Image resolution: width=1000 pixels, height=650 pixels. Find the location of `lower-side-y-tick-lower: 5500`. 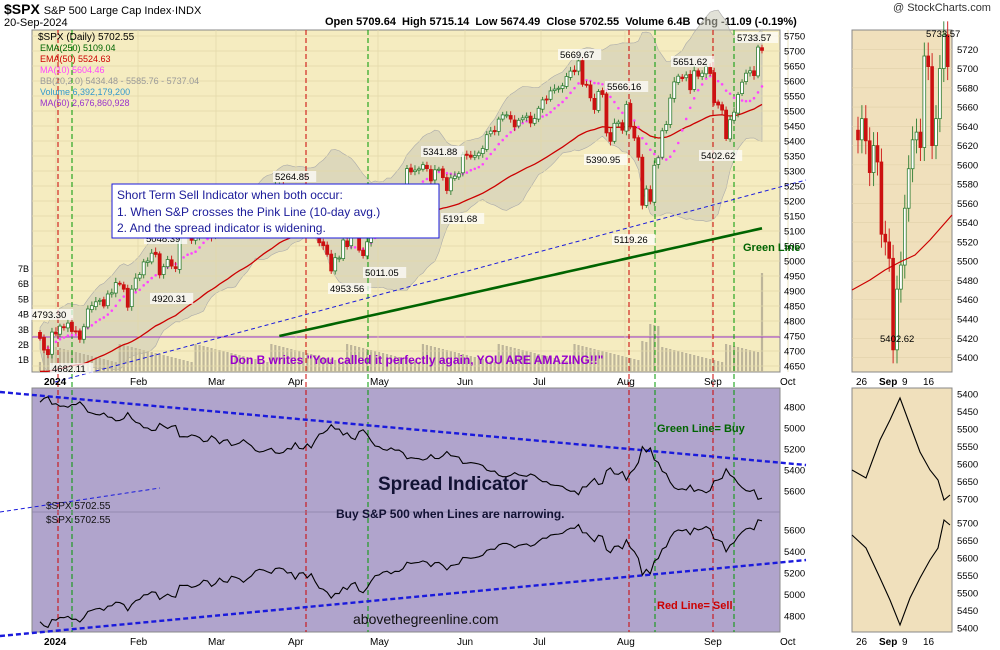

lower-side-y-tick-lower: 5500 is located at coordinates (967, 594).